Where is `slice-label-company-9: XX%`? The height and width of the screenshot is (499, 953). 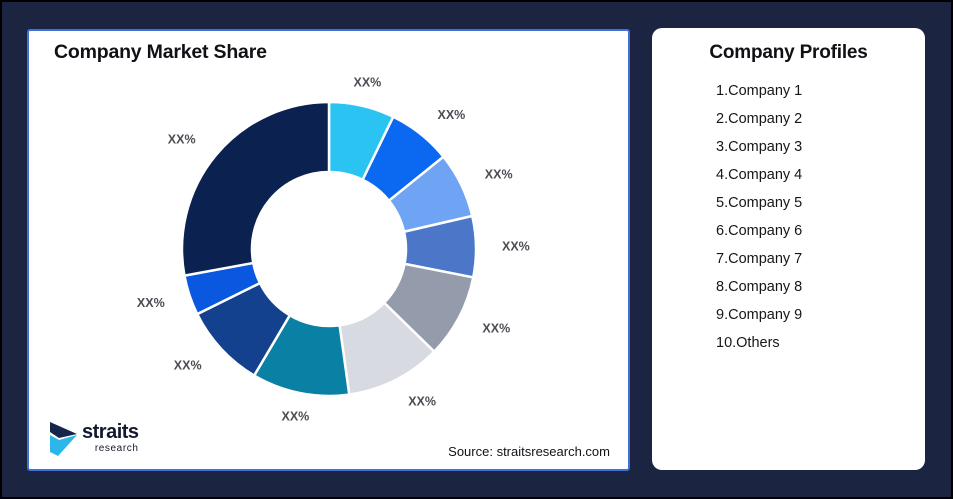
slice-label-company-9: XX% is located at coordinates (151, 303).